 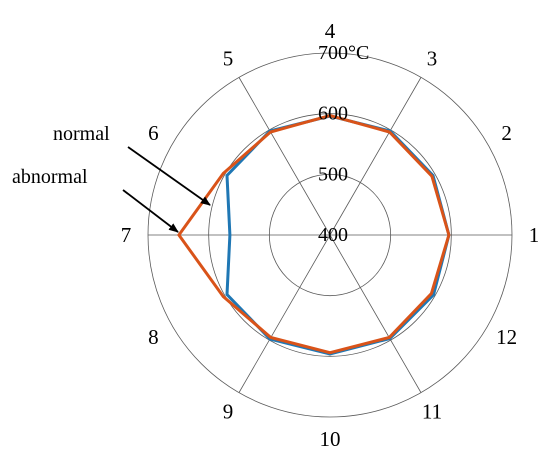 I want to click on radial-tick-label-2: 600, so click(x=333, y=114).